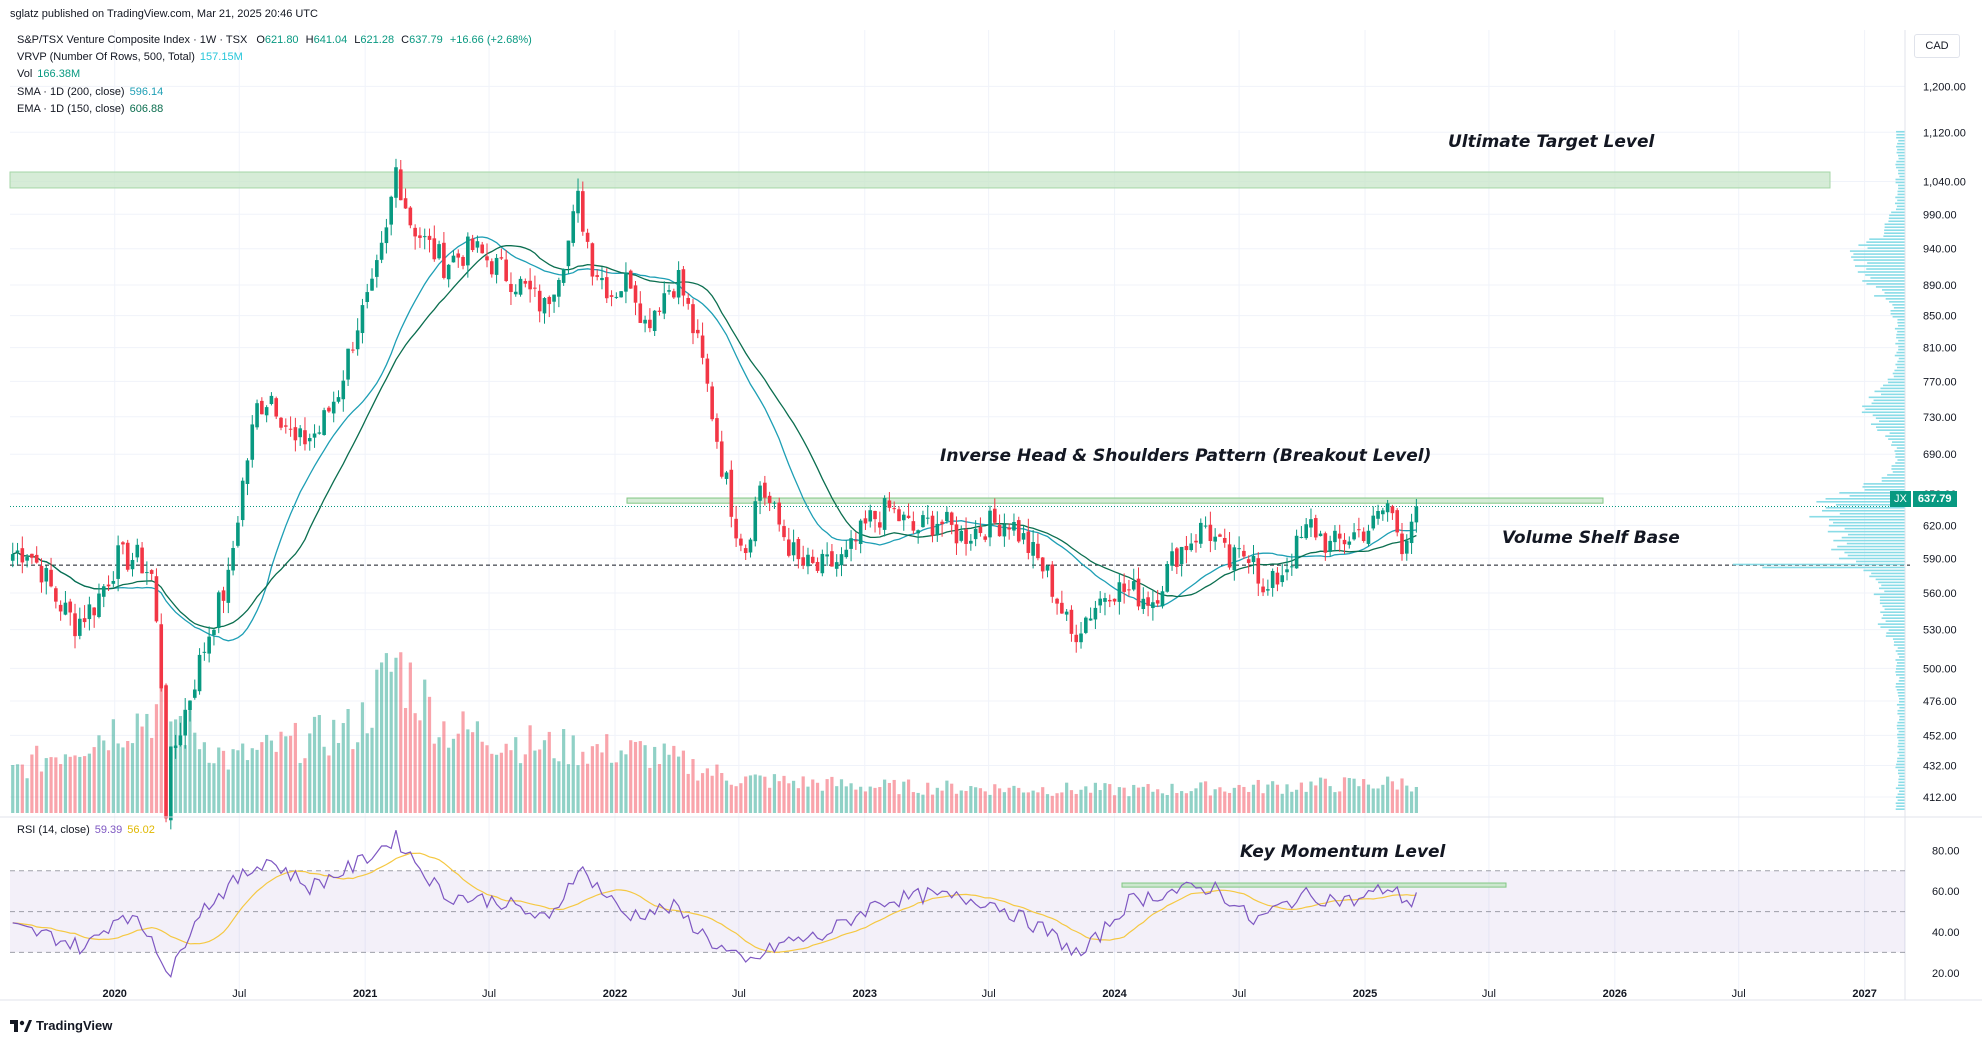  I want to click on shelf-annotation: Volume Shelf Base, so click(1591, 538).